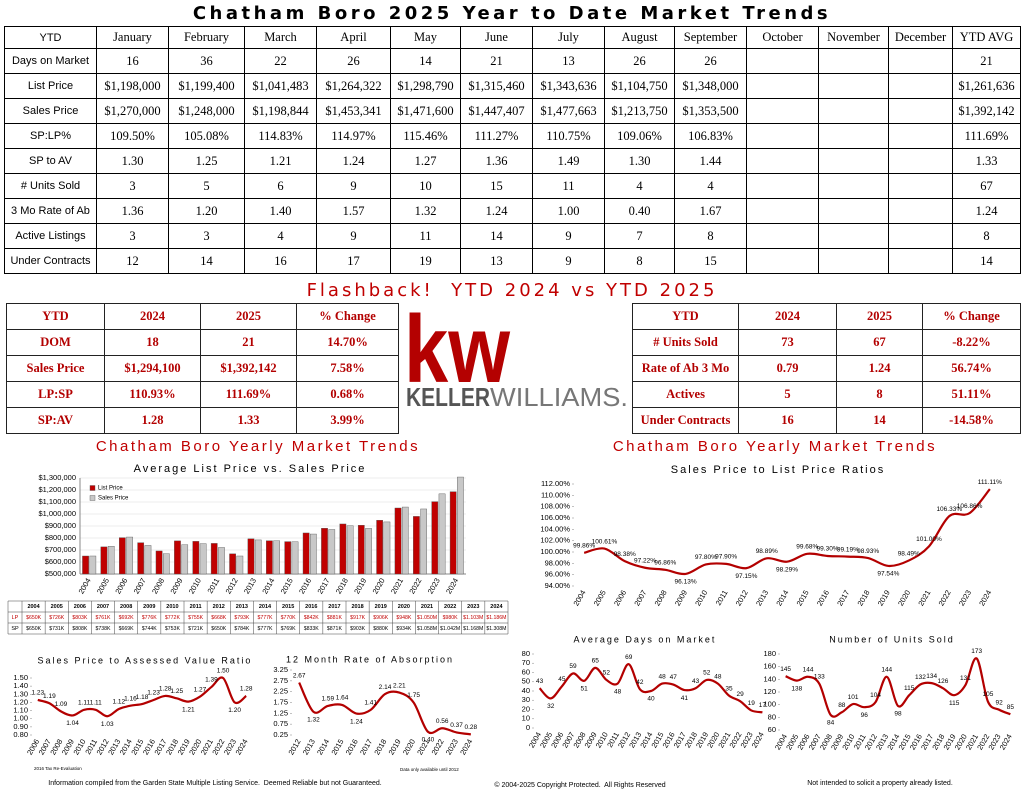 The width and height of the screenshot is (1024, 791). What do you see at coordinates (57, 607) in the screenshot?
I see `table-year: 2005` at bounding box center [57, 607].